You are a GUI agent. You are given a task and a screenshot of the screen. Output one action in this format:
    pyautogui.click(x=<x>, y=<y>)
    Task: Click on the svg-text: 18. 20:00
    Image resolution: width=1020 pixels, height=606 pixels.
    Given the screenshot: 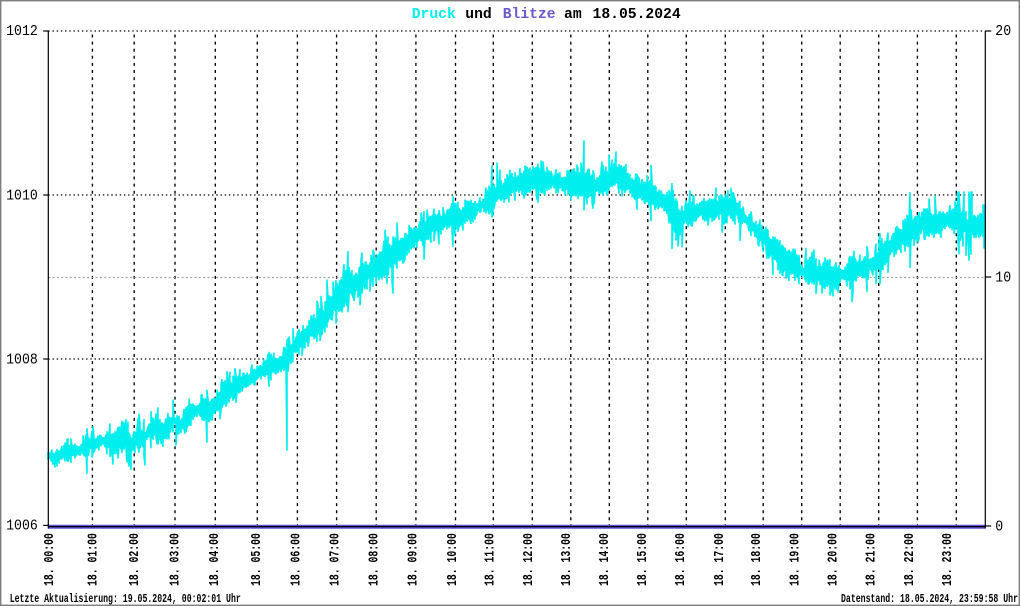 What is the action you would take?
    pyautogui.click(x=833, y=559)
    